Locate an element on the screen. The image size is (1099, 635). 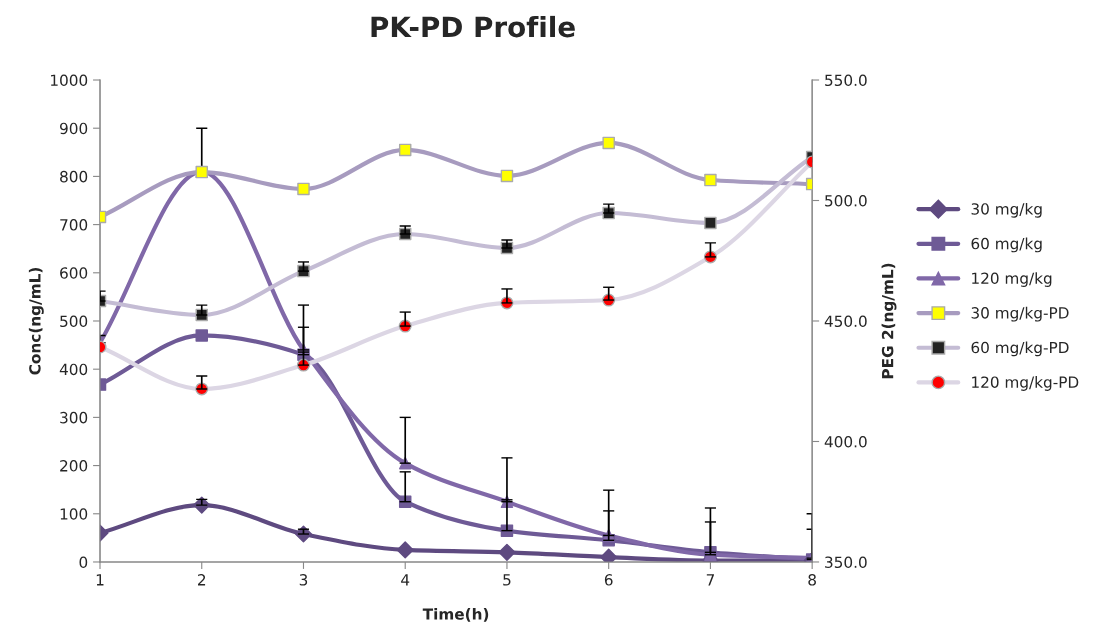
y-tick-label: 100 is located at coordinates (74, 514).